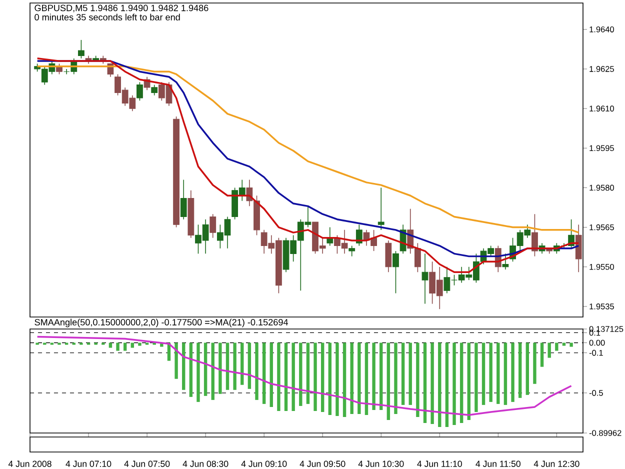 This screenshot has height=469, width=625. I want to click on x-tick-label: 4 Jun 10:30, so click(381, 463).